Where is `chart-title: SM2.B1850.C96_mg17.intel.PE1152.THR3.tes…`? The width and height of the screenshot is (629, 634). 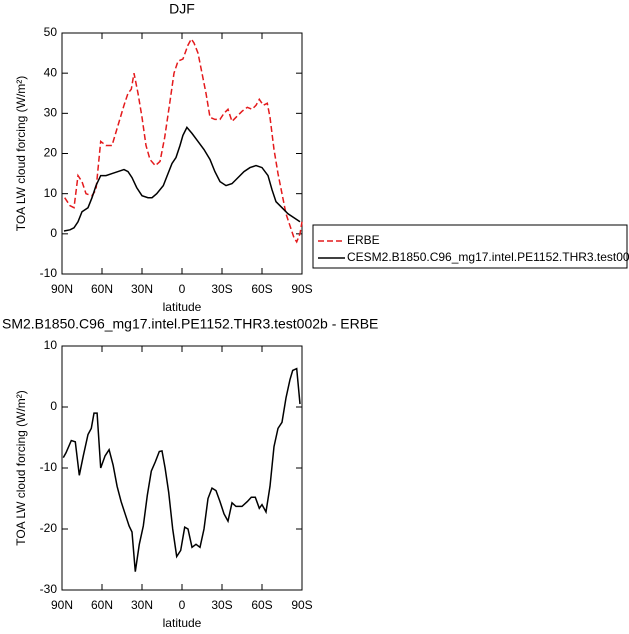
chart-title: SM2.B1850.C96_mg17.intel.PE1152.THR3.tes… is located at coordinates (190, 324).